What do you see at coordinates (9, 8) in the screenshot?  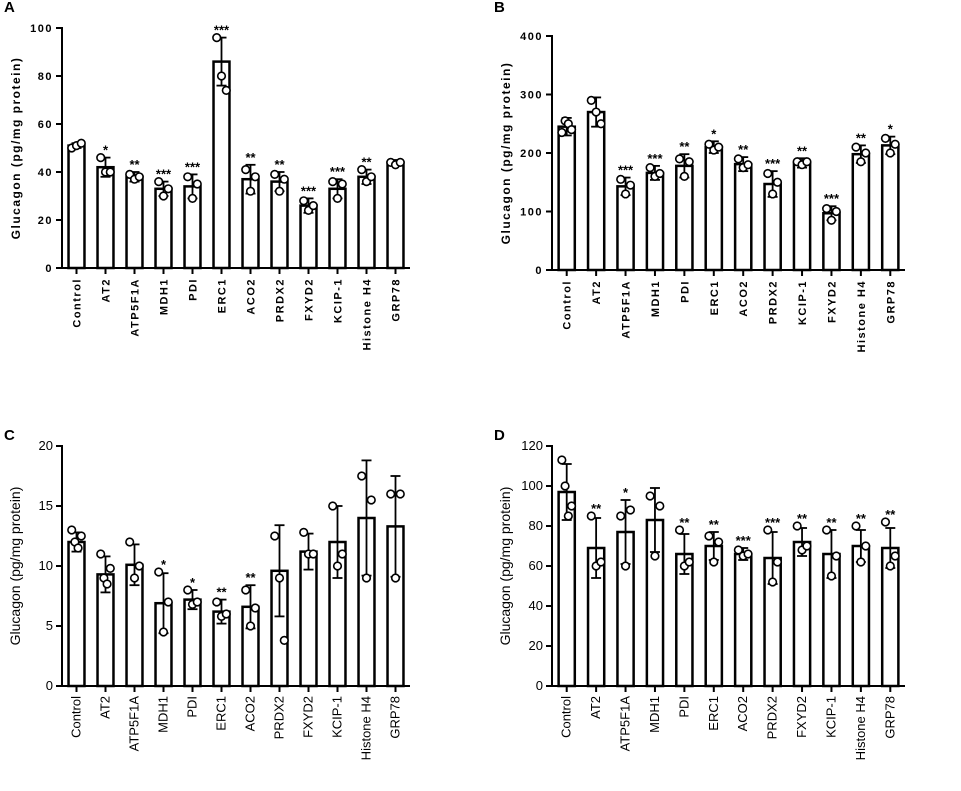 I see `panel-label: A` at bounding box center [9, 8].